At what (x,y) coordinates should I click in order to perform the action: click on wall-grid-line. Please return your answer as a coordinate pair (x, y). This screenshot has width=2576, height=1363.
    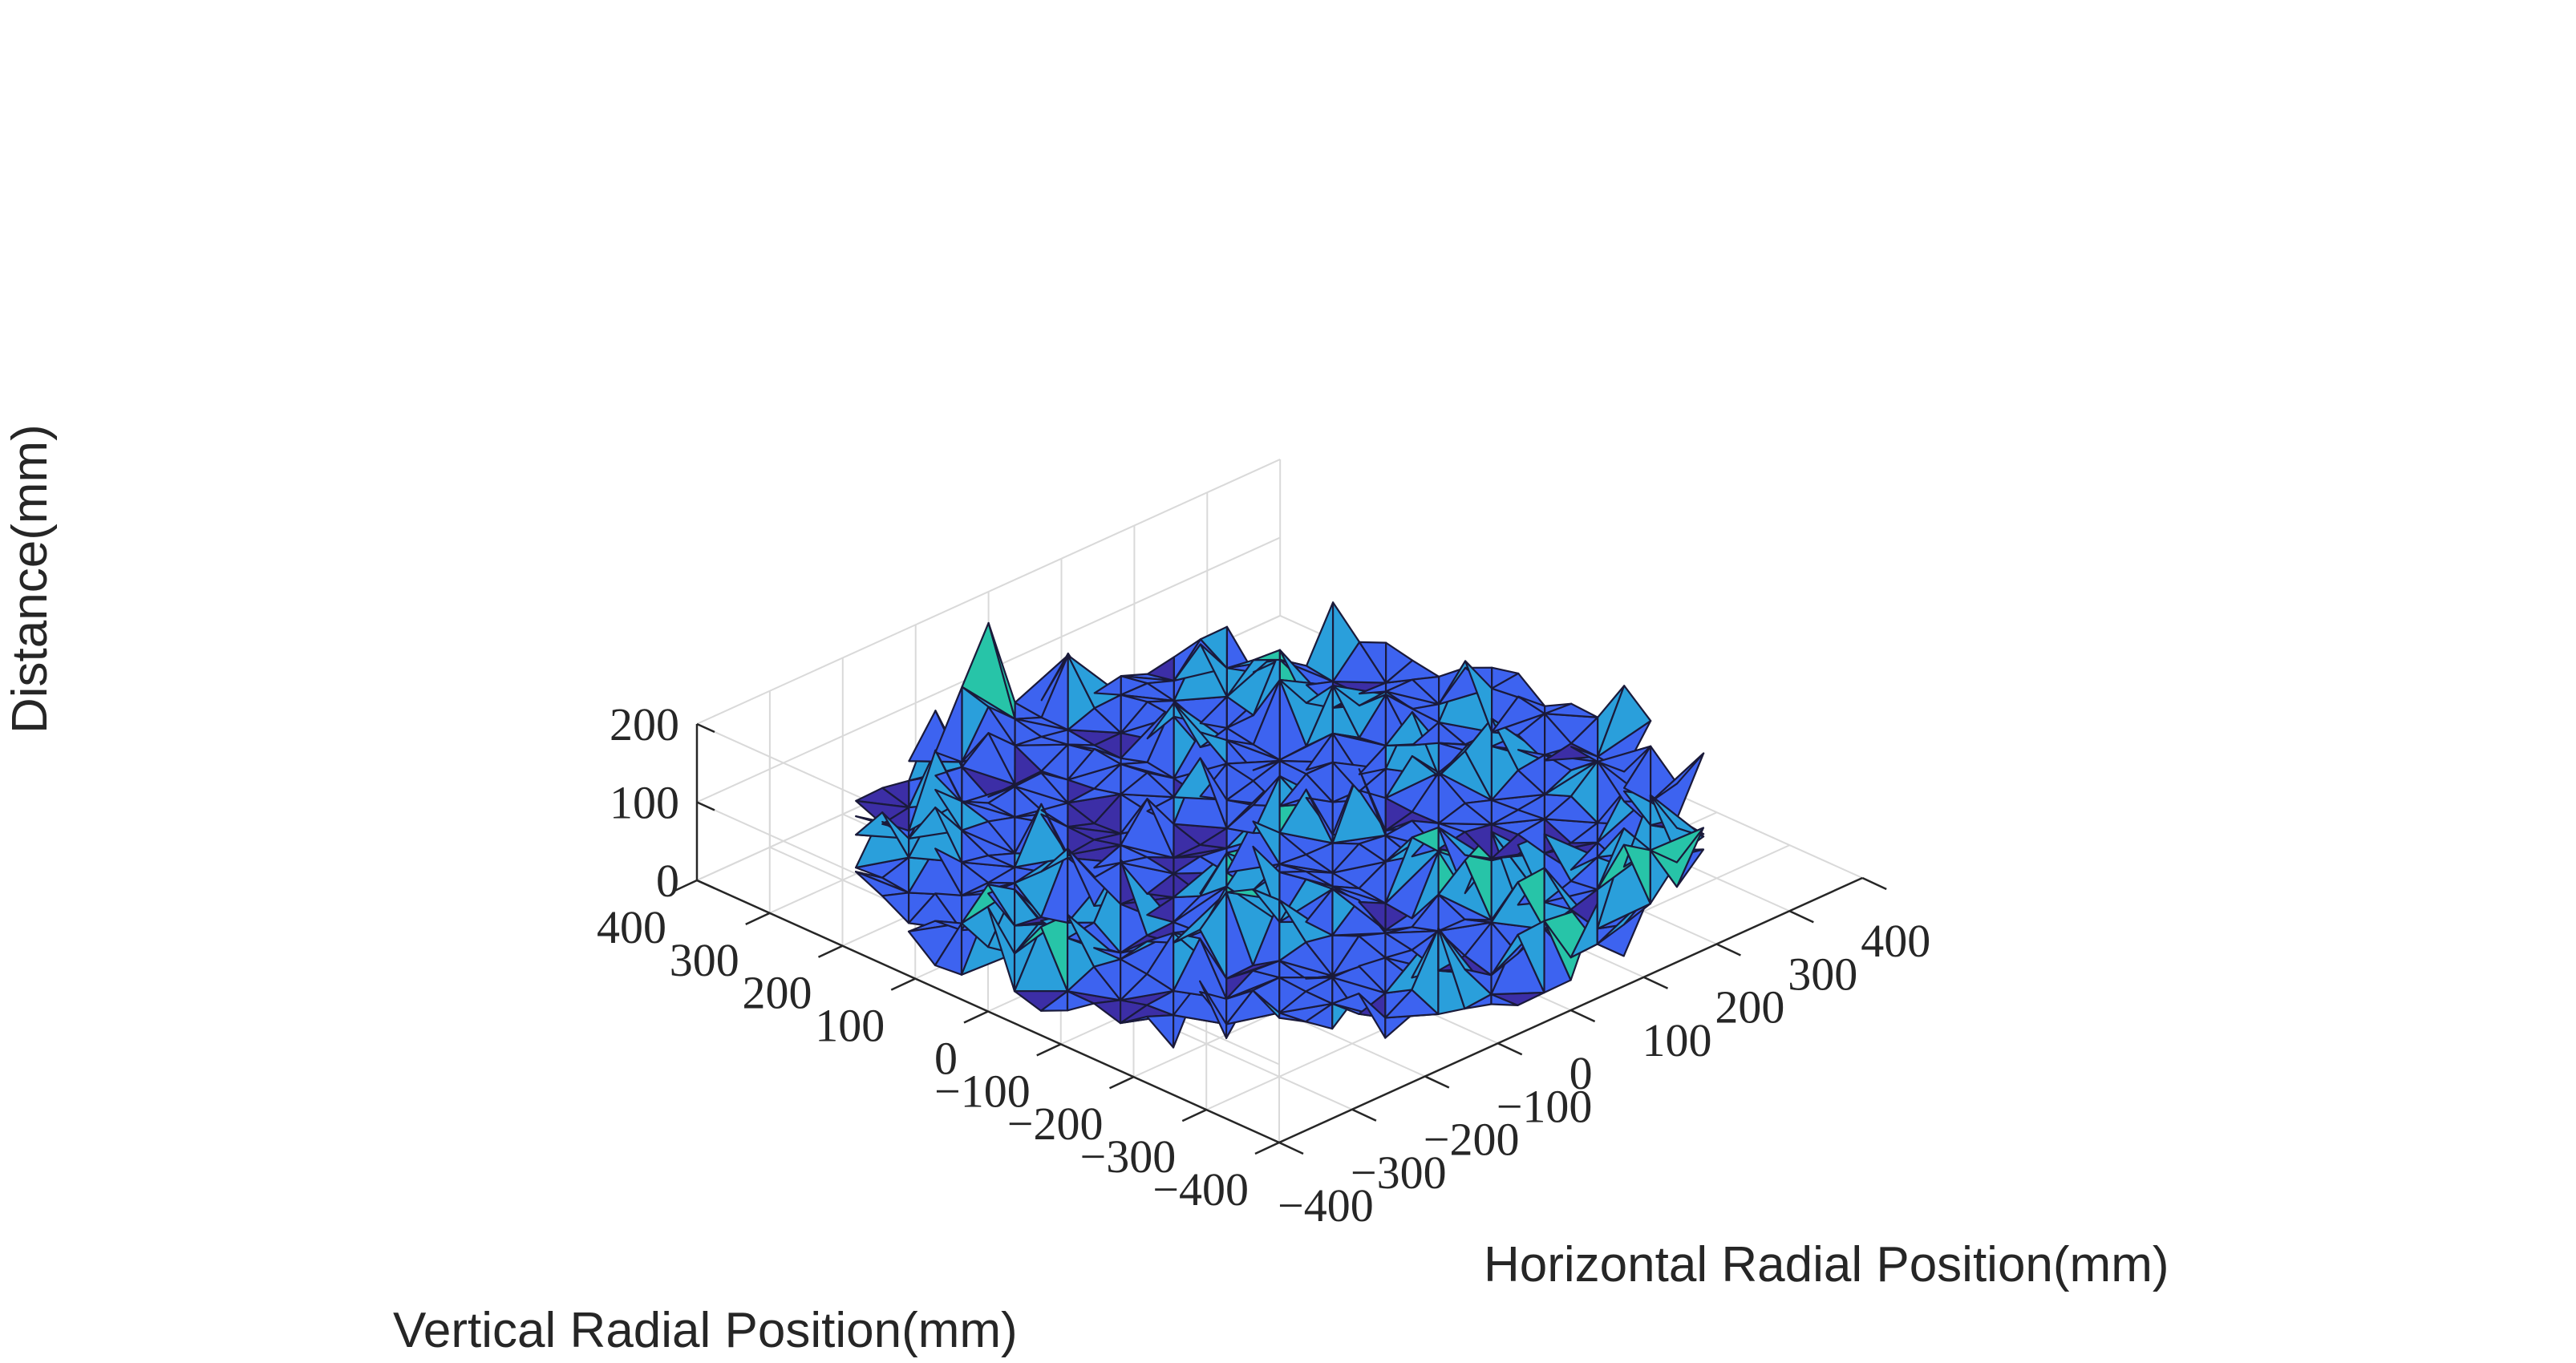
    Looking at the image, I should click on (988, 592).